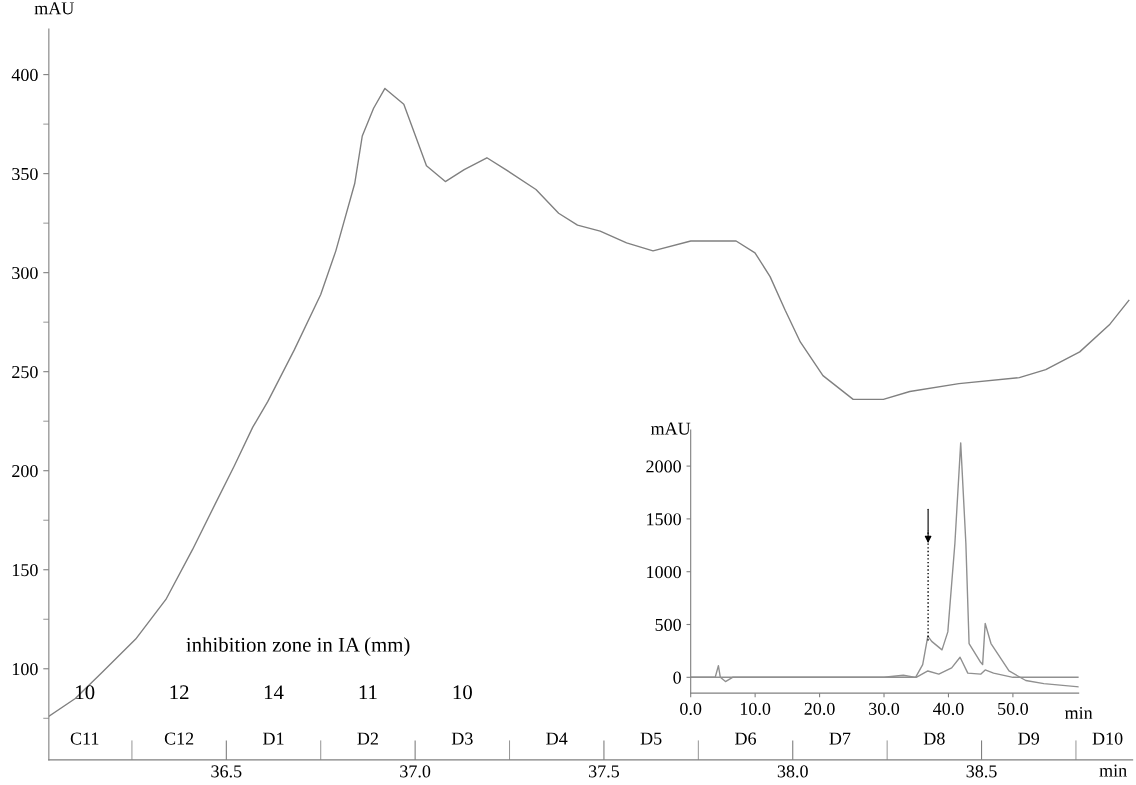 The height and width of the screenshot is (785, 1136). Describe the element at coordinates (651, 738) in the screenshot. I see `annotation: D5` at that location.